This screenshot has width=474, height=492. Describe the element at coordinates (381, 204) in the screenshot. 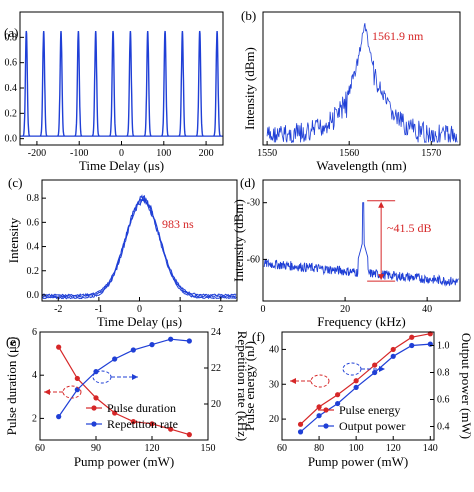

I see `panel-d-arrow-up` at that location.